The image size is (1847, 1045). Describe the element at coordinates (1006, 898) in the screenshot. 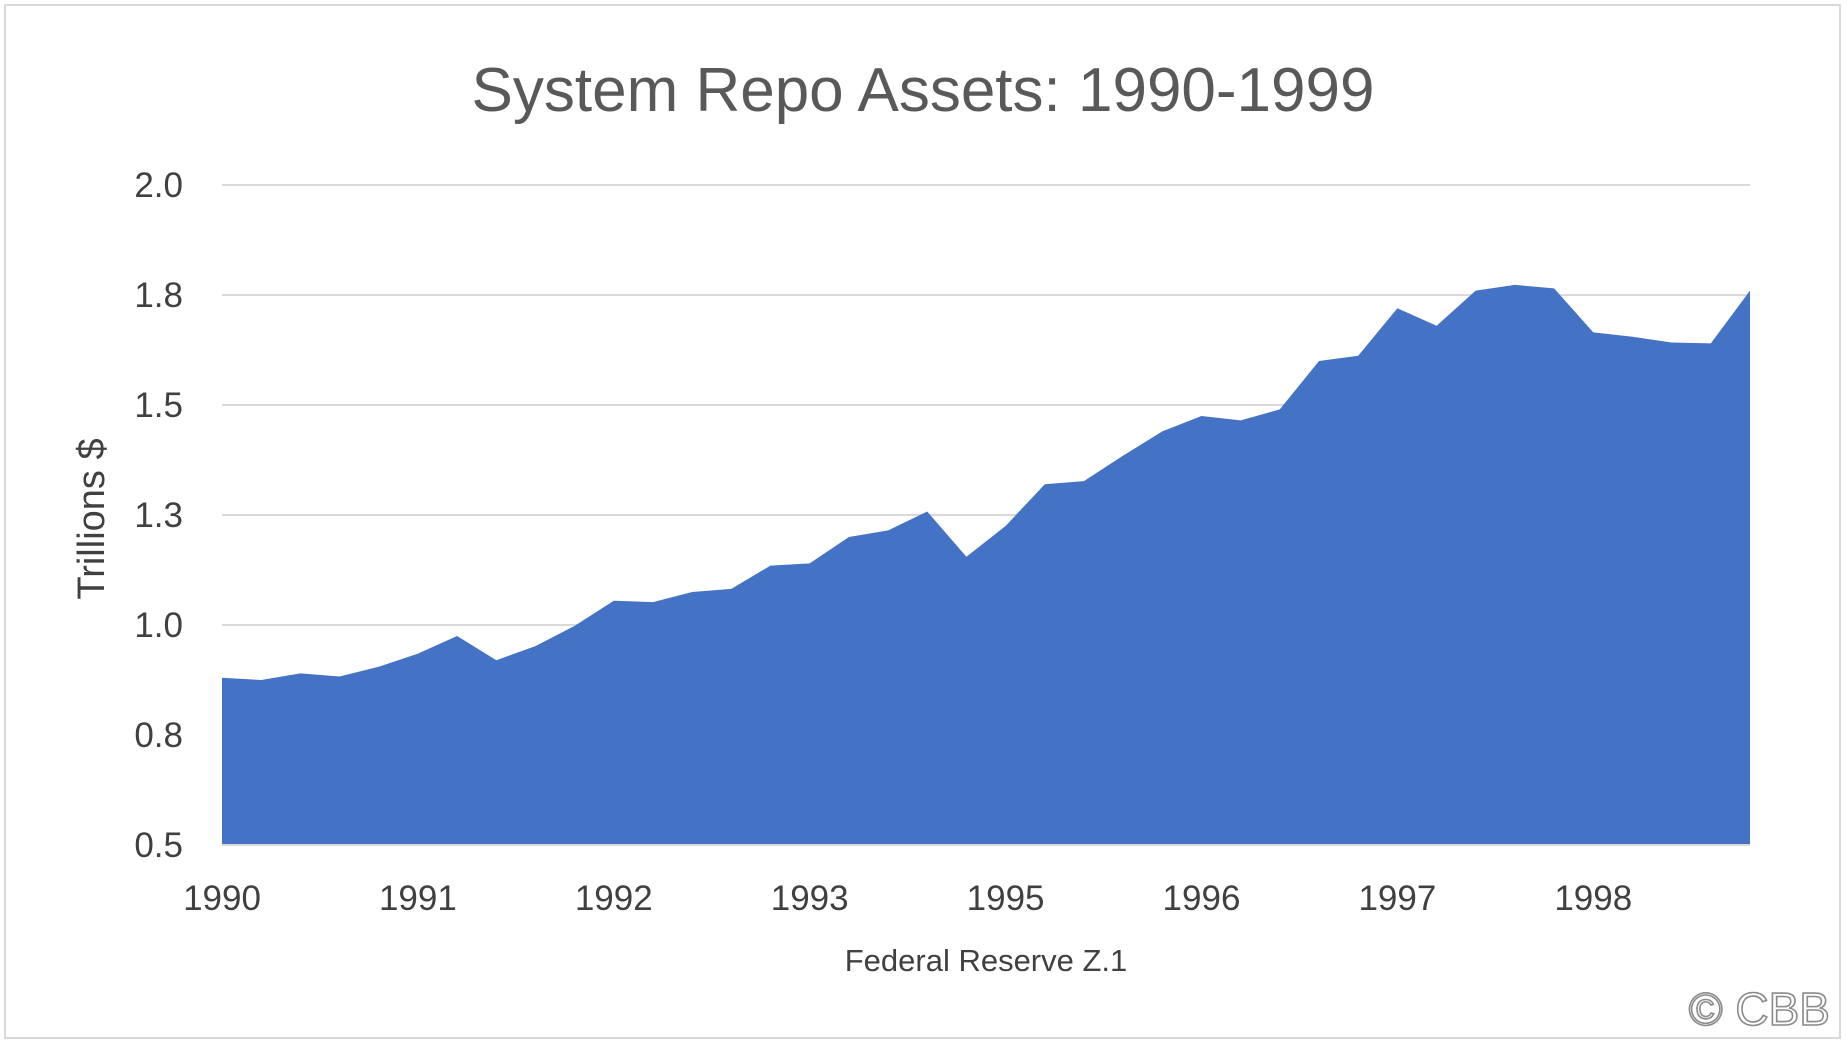

I see `x-tick-label: 1995` at that location.